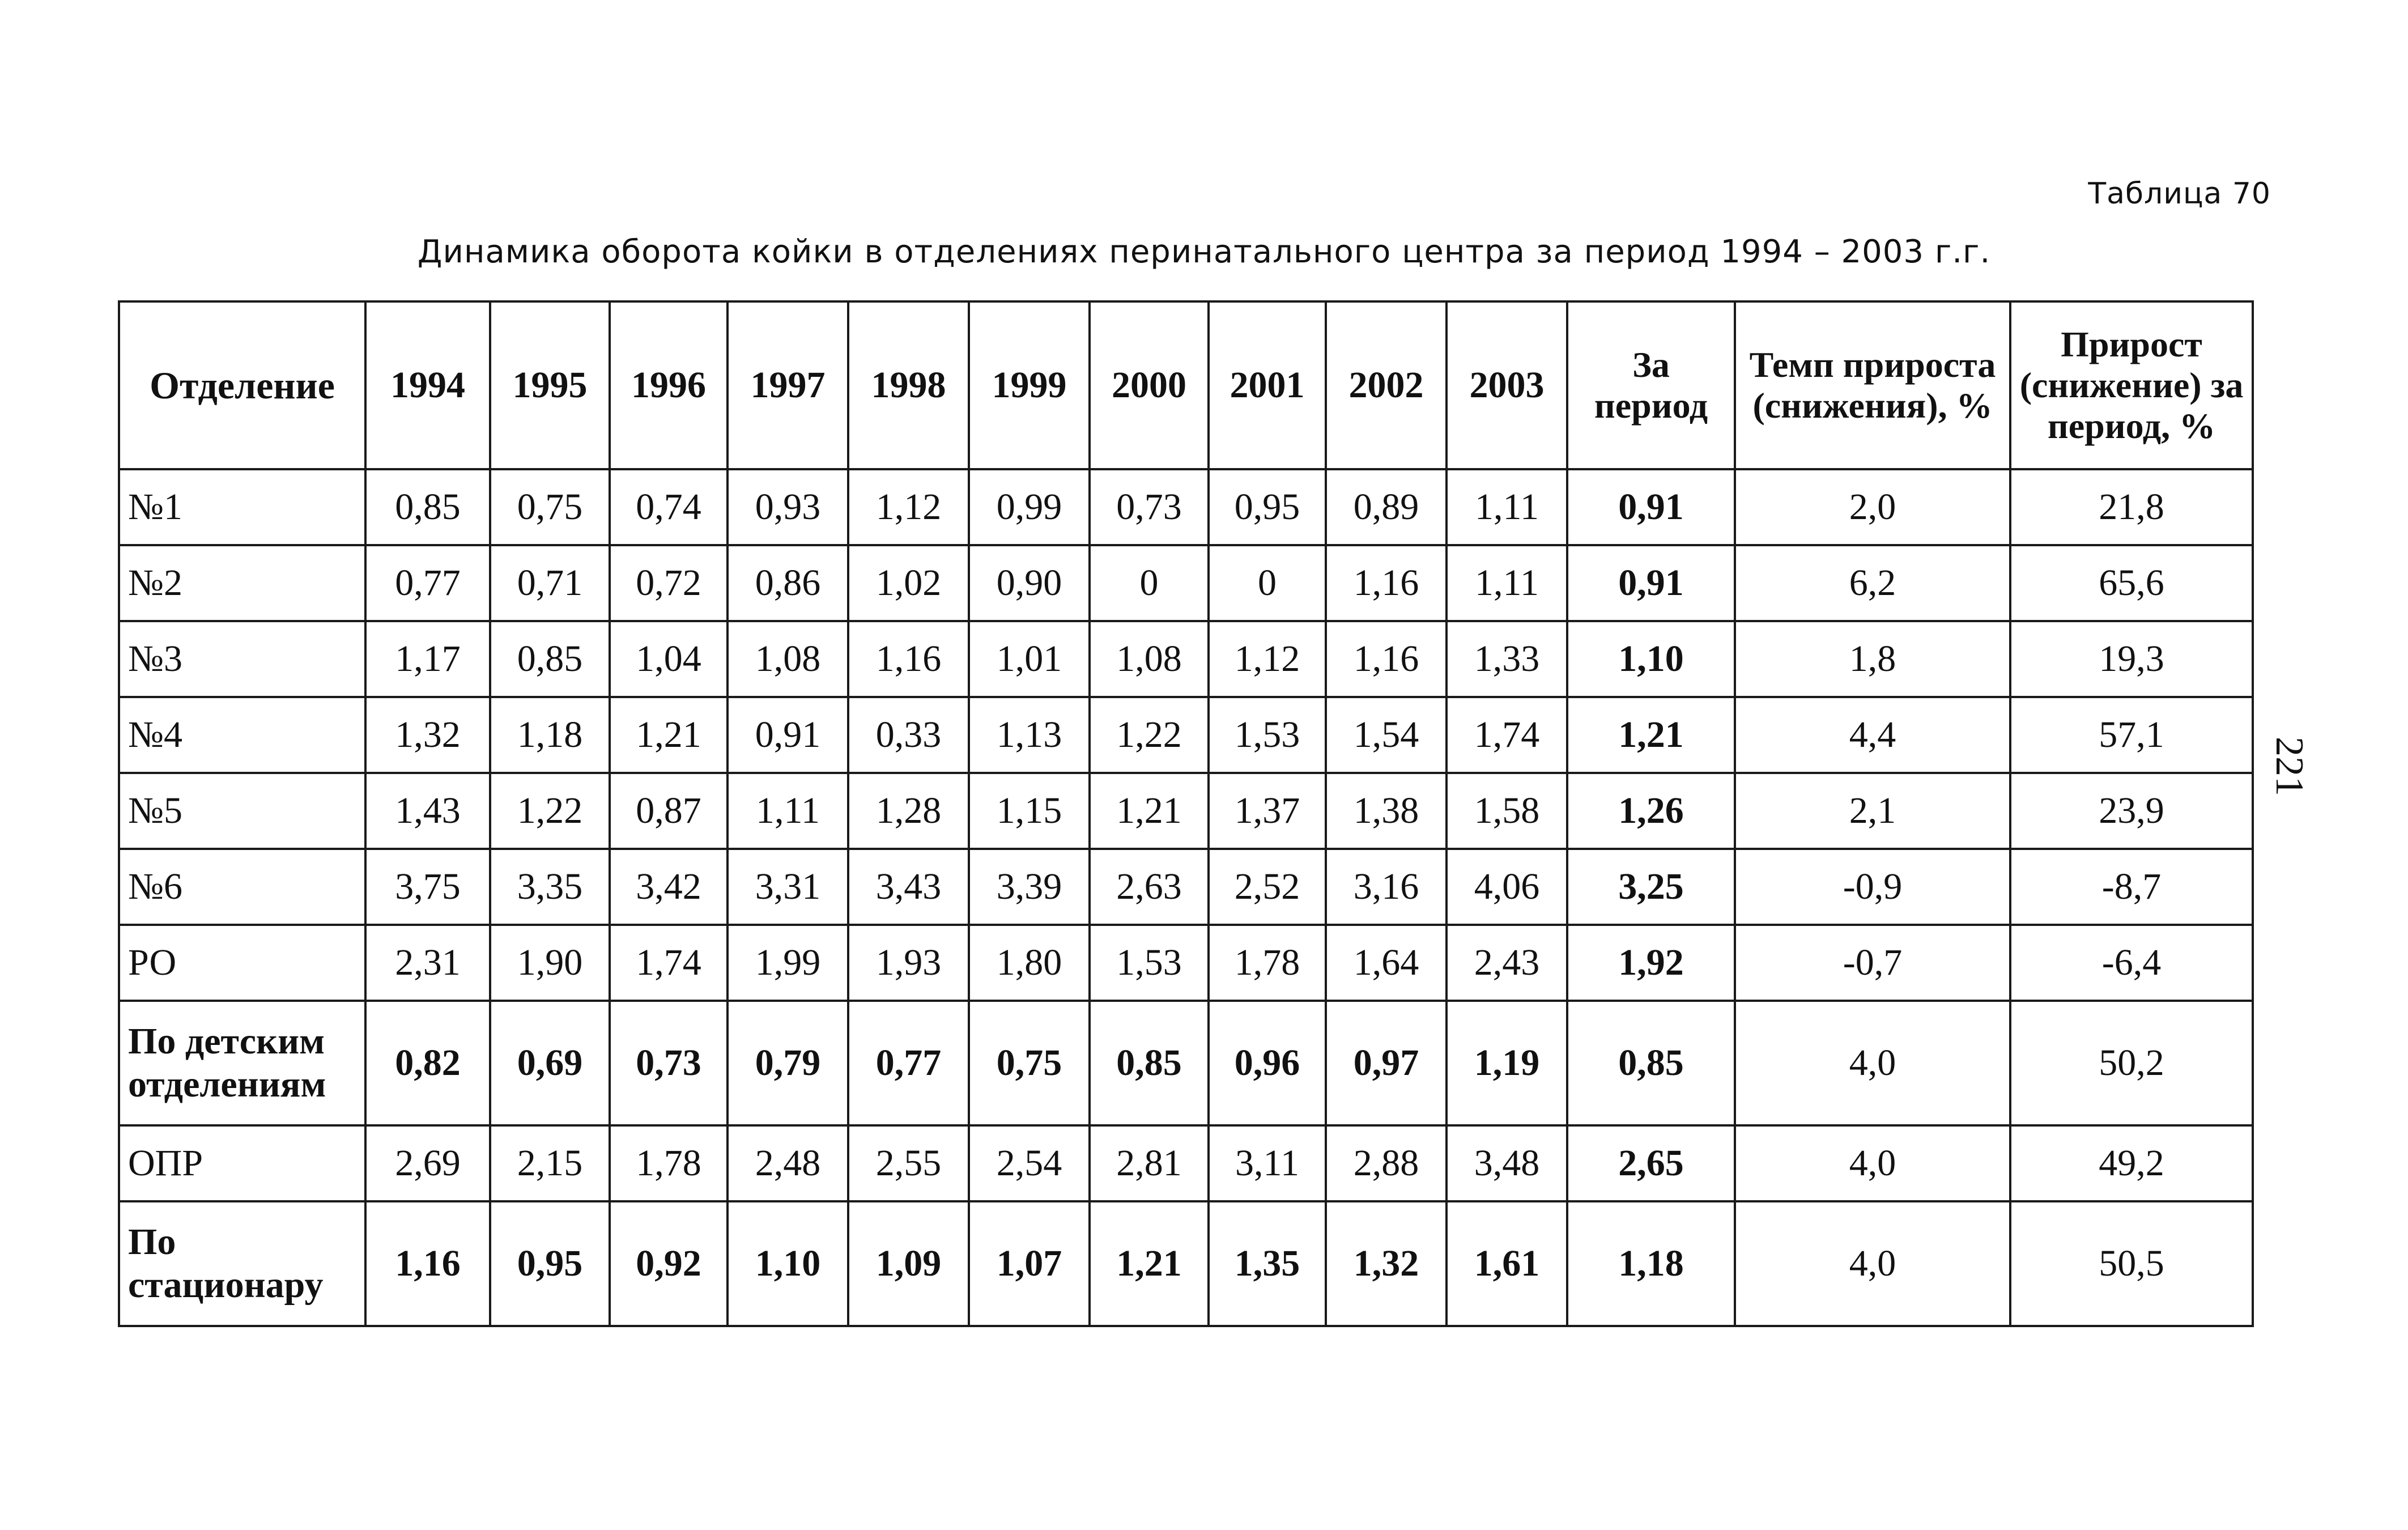 The height and width of the screenshot is (1530, 2408). I want to click on department-name-cell: По детским отделениям, so click(242, 1063).